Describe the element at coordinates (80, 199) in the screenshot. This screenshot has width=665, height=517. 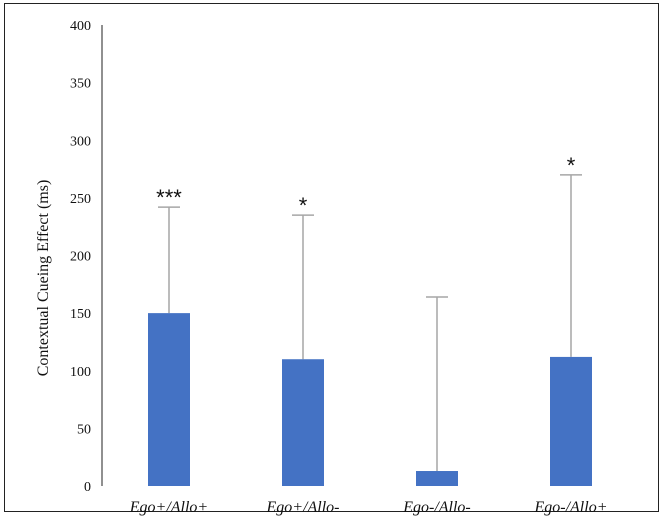
I see `y-tick-label: 250` at that location.